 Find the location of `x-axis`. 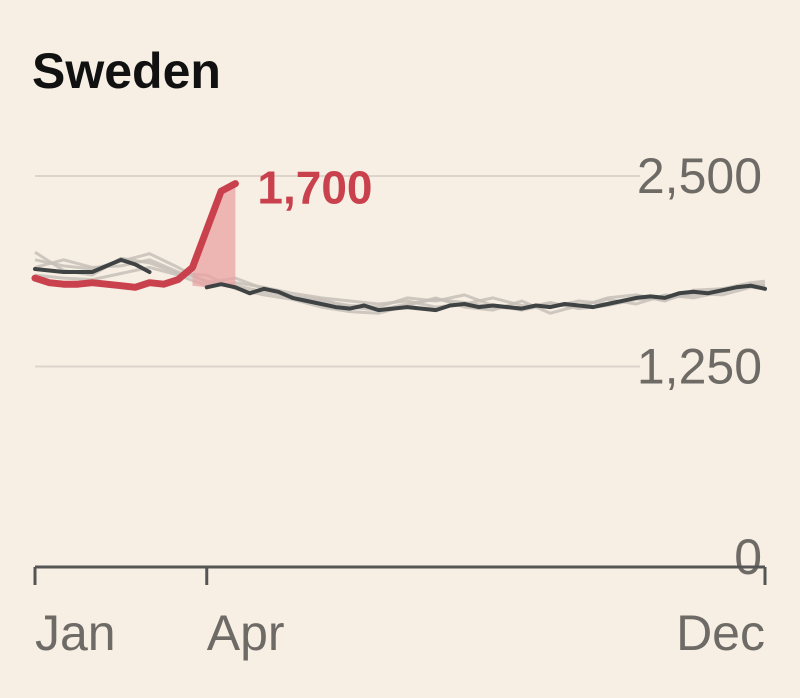

x-axis is located at coordinates (400, 575).